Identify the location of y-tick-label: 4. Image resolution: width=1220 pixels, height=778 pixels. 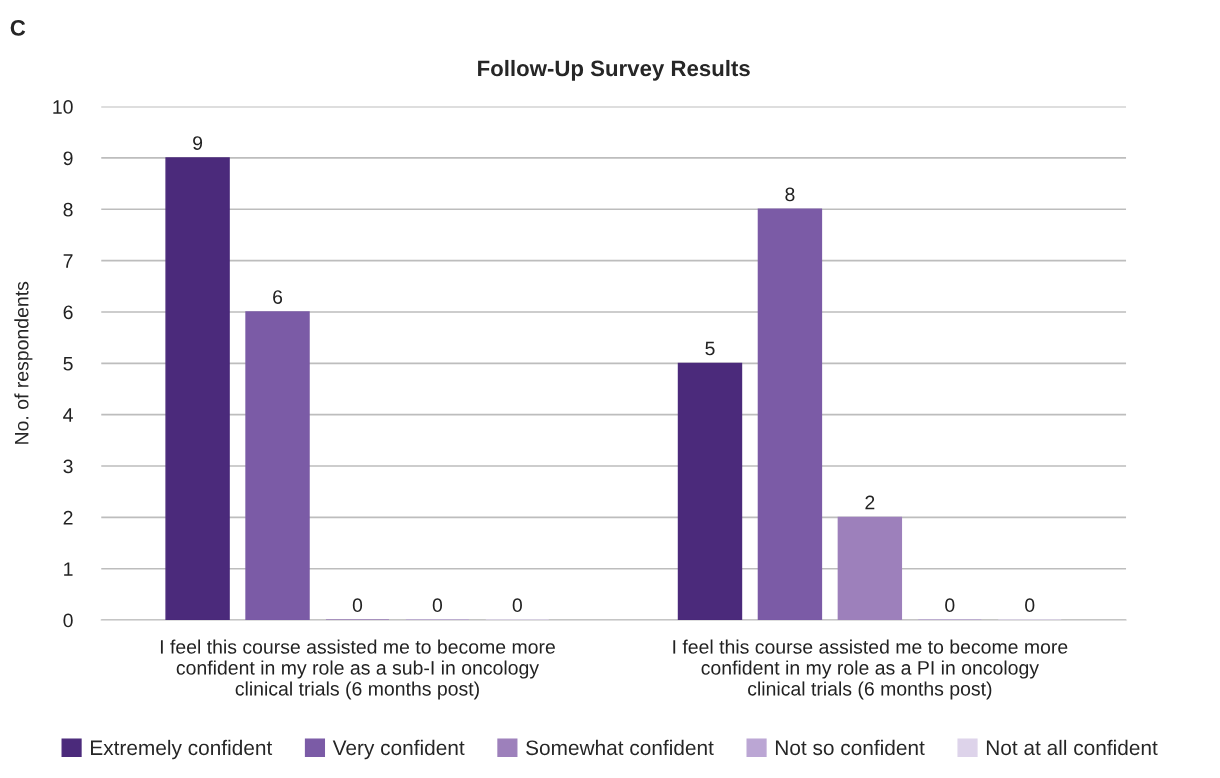
(68, 415).